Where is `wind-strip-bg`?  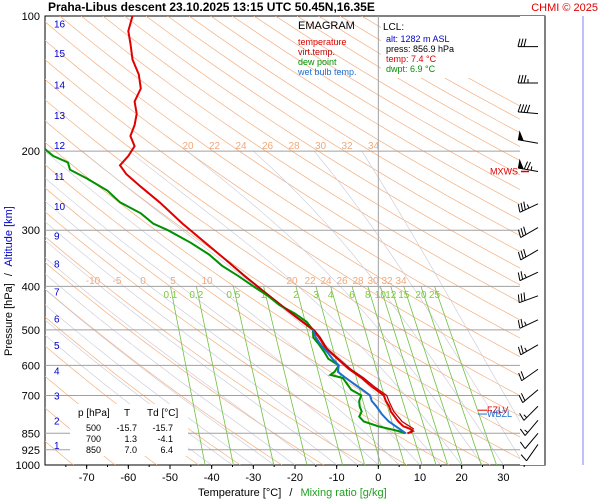
wind-strip-bg is located at coordinates (532, 240).